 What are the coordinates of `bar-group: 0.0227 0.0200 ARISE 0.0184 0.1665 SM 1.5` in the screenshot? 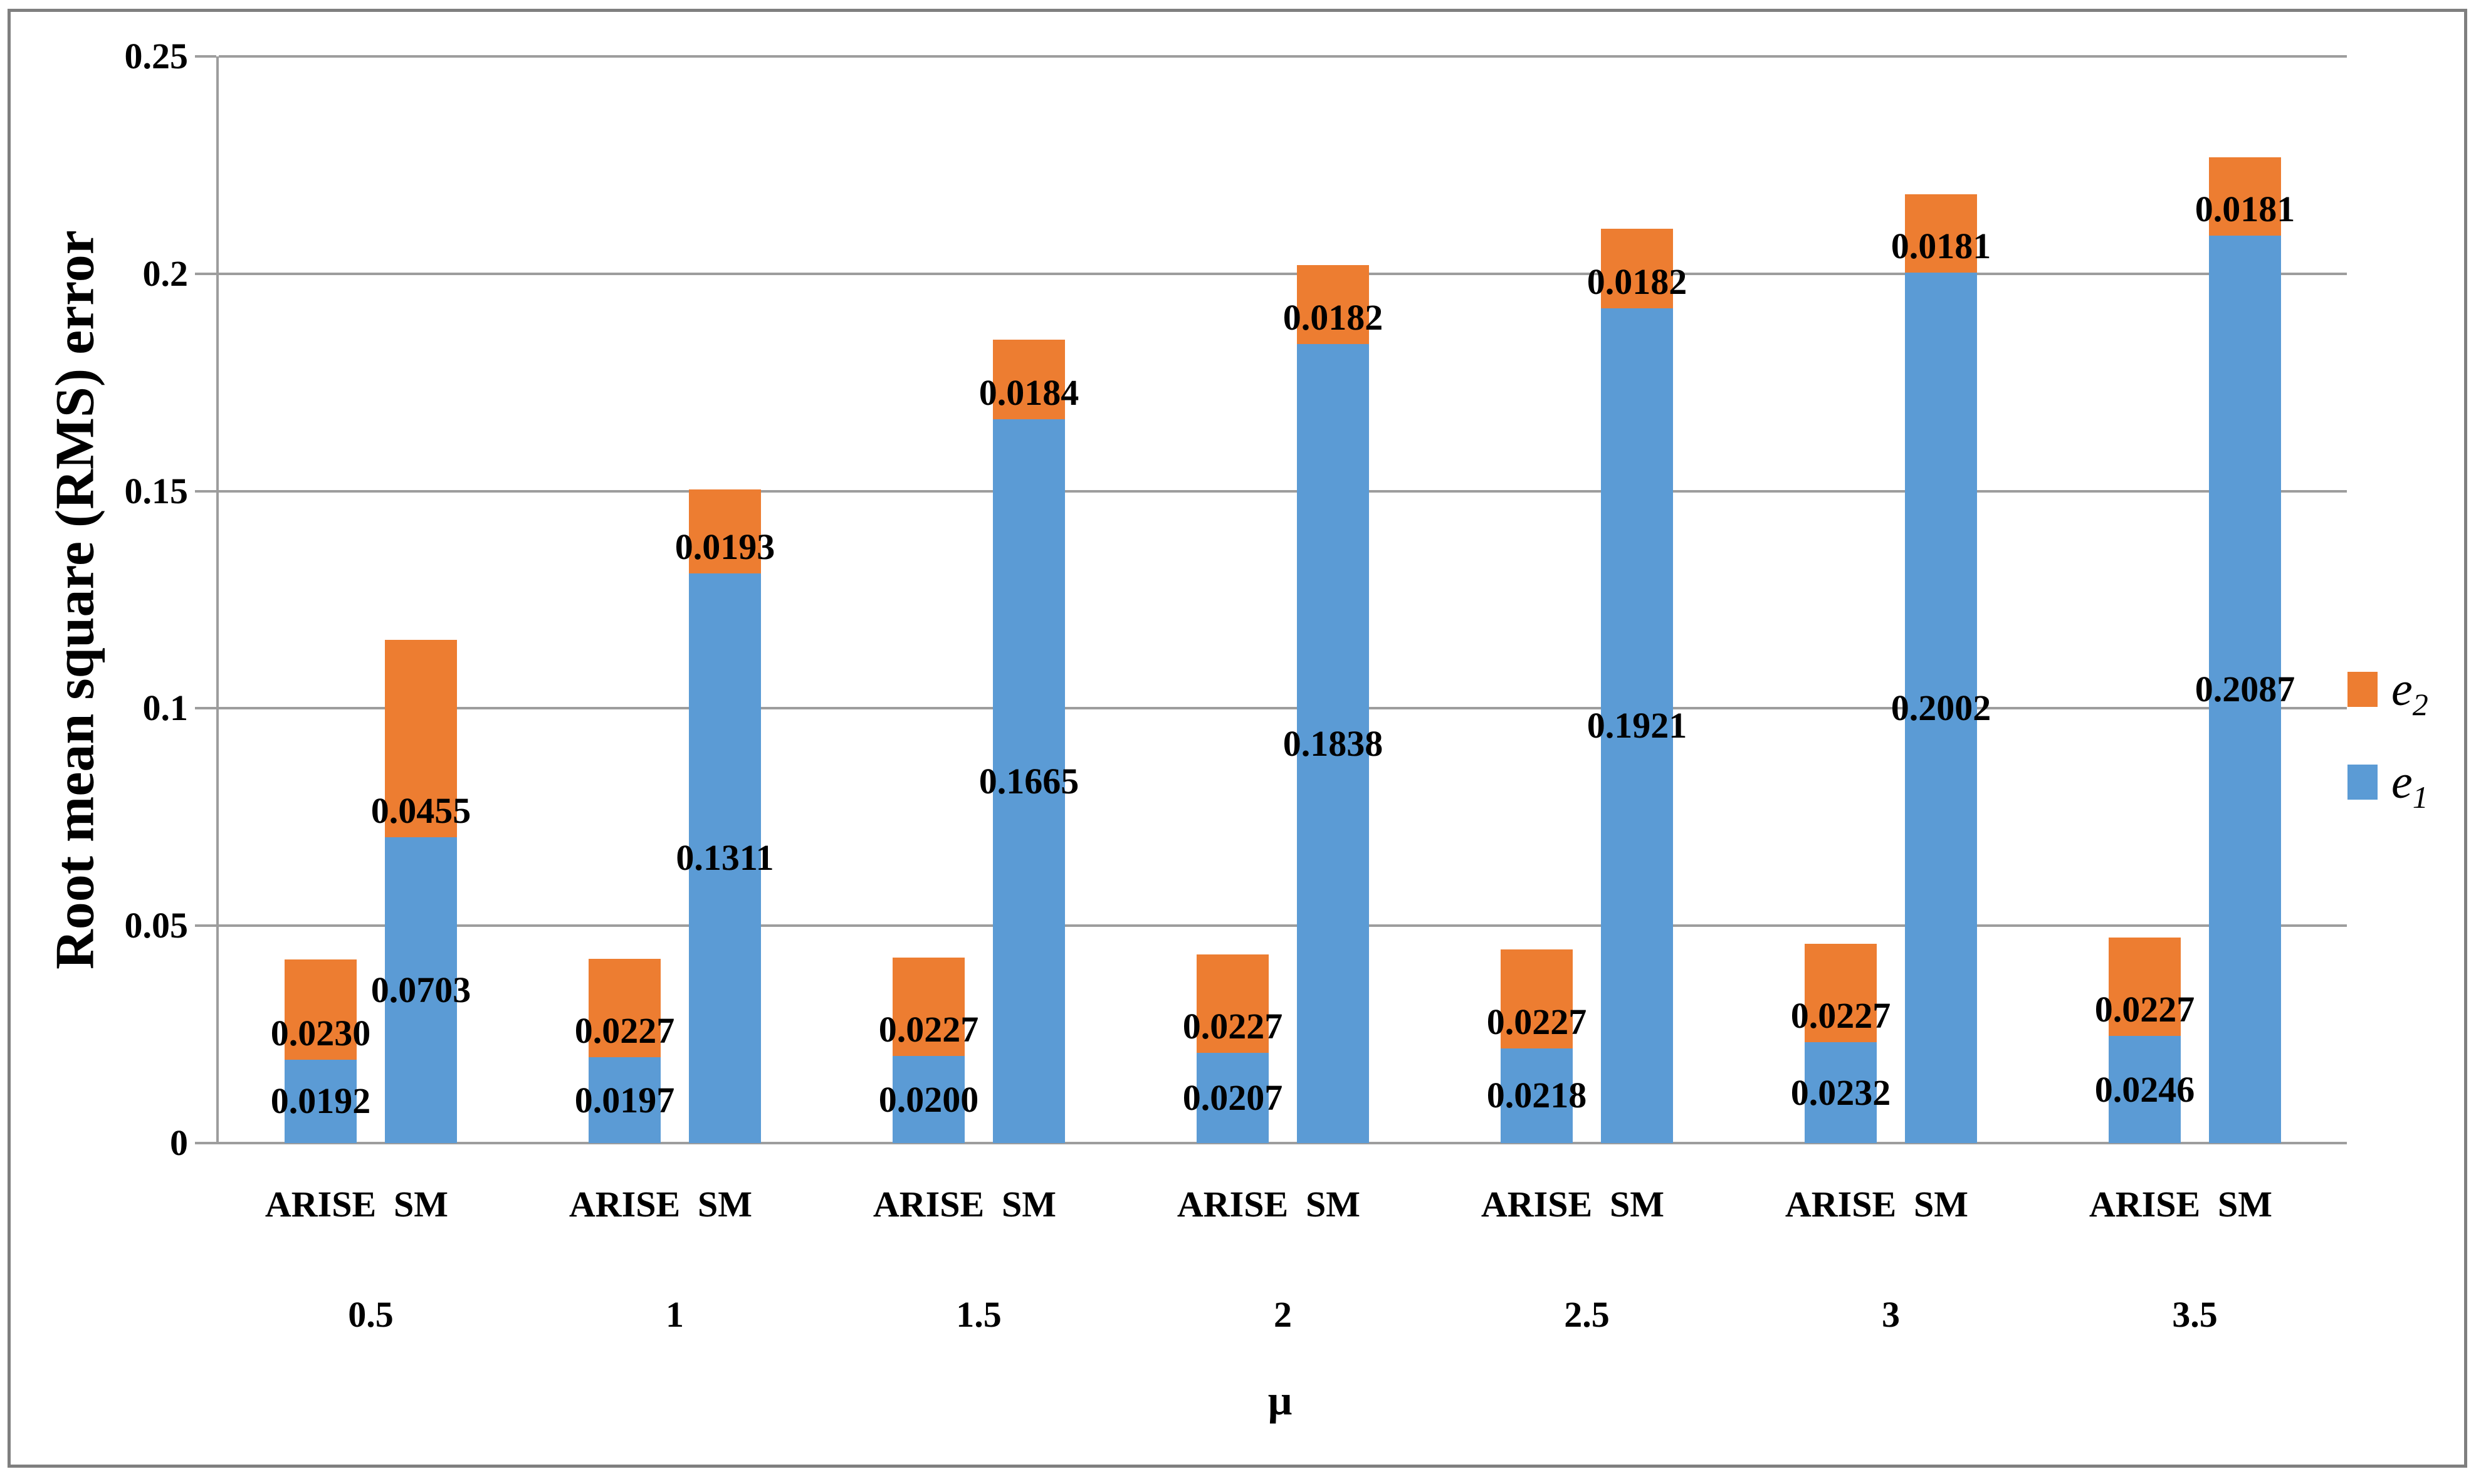 It's located at (979, 695).